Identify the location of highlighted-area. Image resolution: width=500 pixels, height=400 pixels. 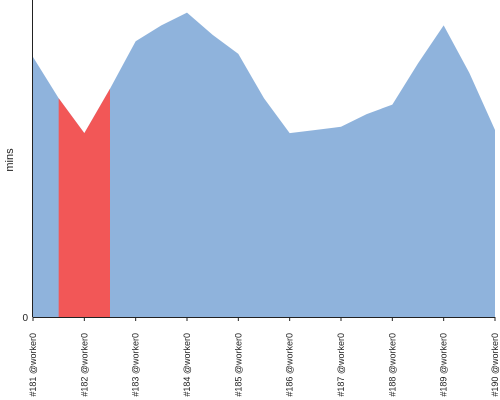
(84, 202).